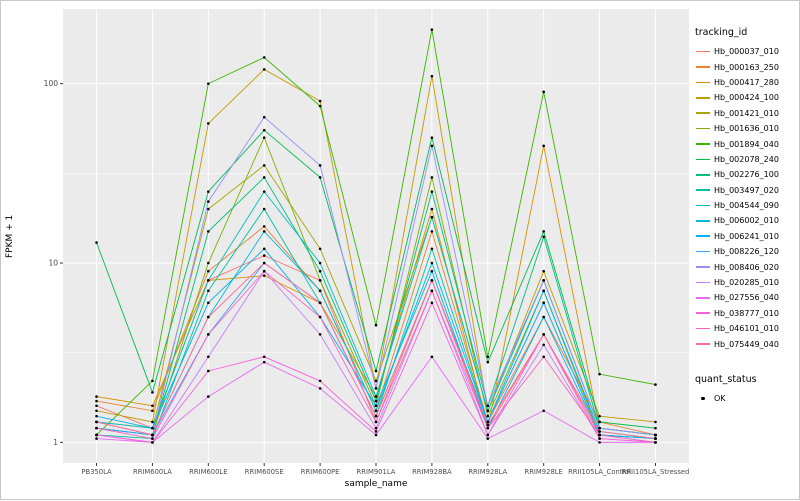  I want to click on legend-item-label: Hb_003497_020, so click(746, 190).